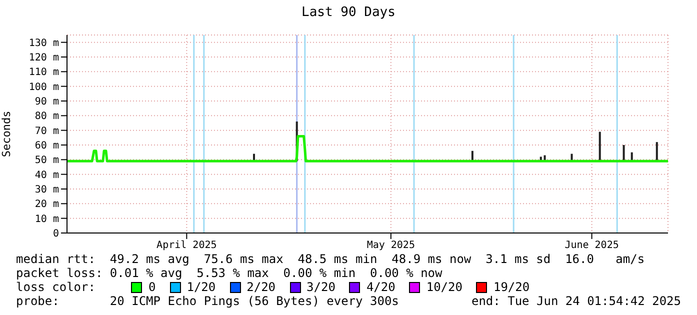  Describe the element at coordinates (348, 12) in the screenshot. I see `chart-title: Last 90 Days` at that location.